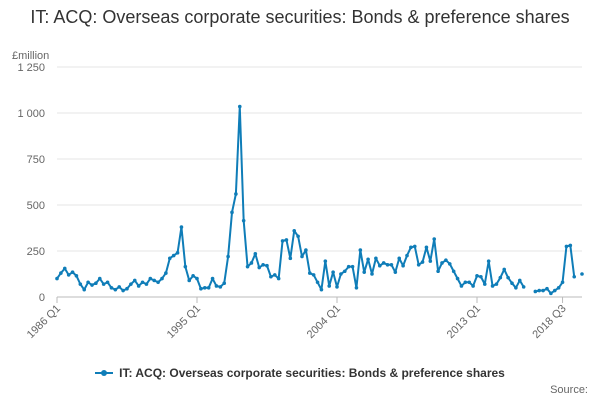 The image size is (600, 400). What do you see at coordinates (464, 322) in the screenshot?
I see `x-tick-label: 2013 Q1` at bounding box center [464, 322].